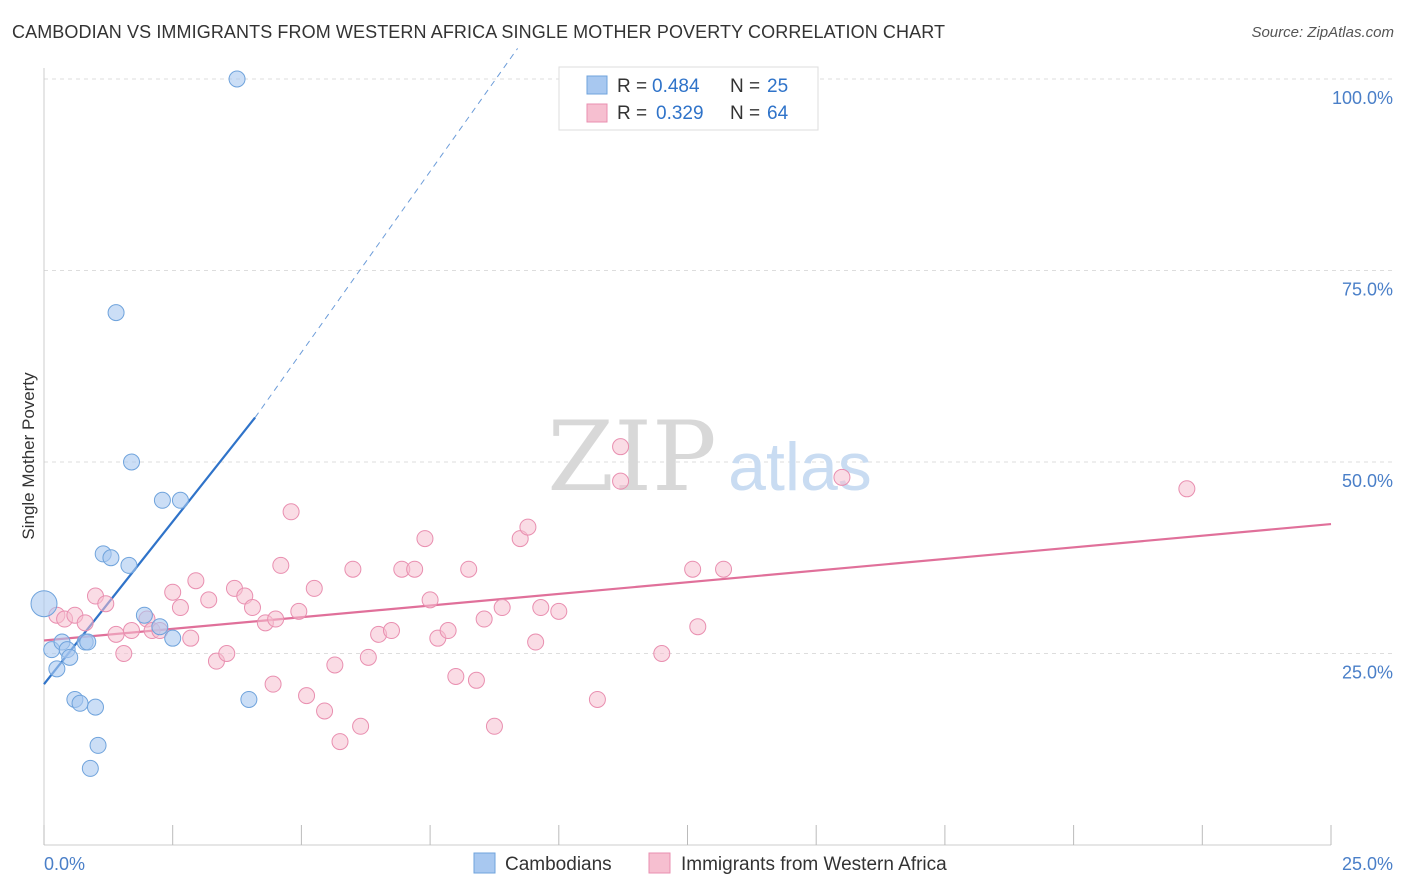  What do you see at coordinates (687, 835) in the screenshot?
I see `x-ticks` at bounding box center [687, 835].